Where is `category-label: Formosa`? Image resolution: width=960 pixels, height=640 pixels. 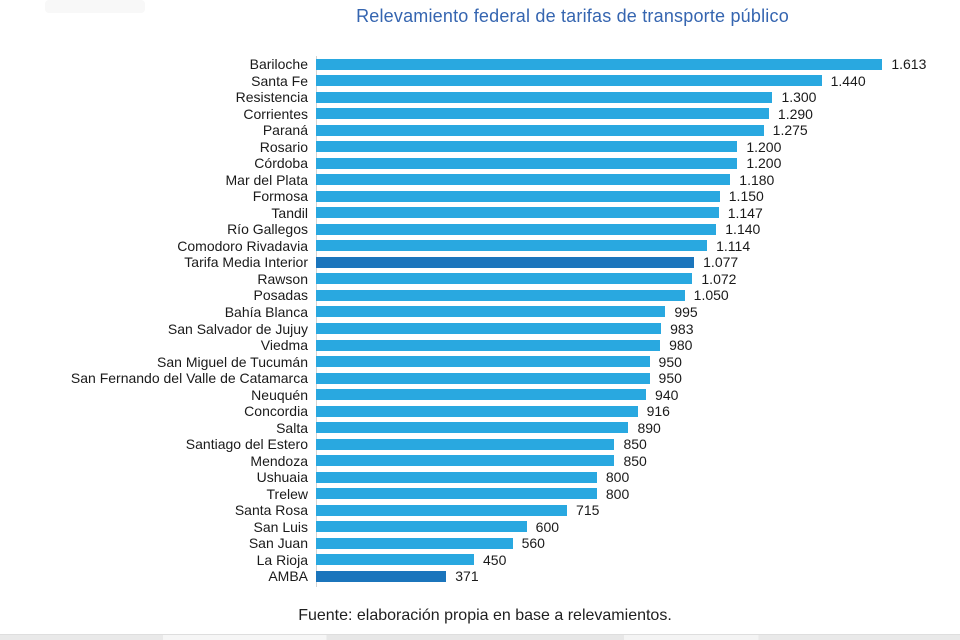
category-label: Formosa is located at coordinates (280, 196).